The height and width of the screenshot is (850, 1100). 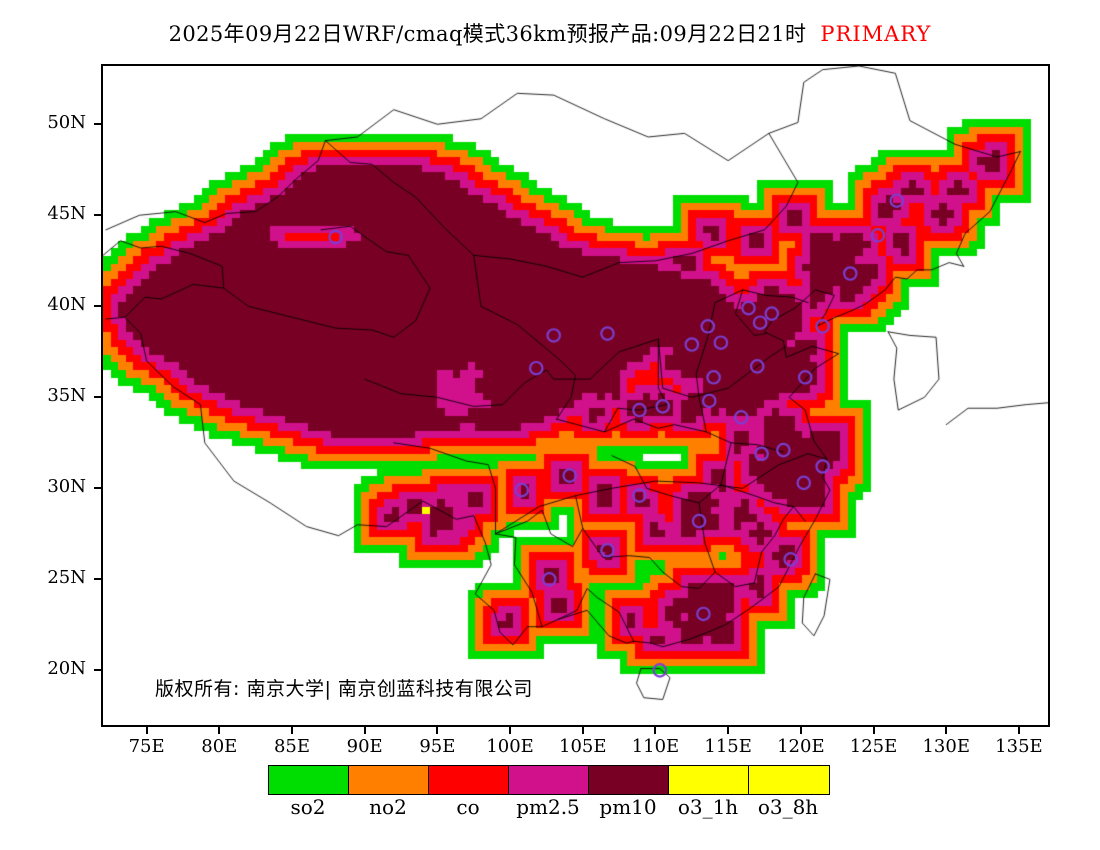 I want to click on legend-label-pm10: pm10, so click(x=628, y=807).